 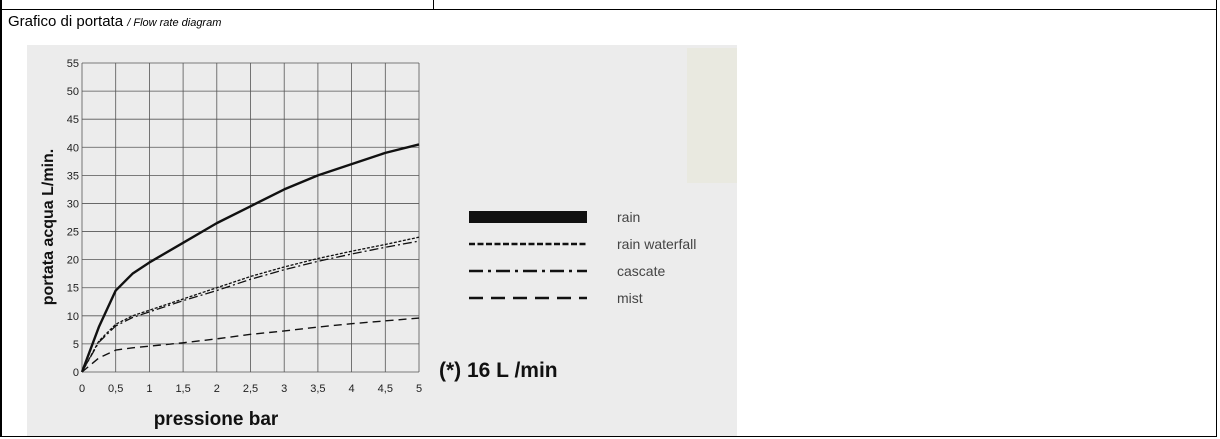 What do you see at coordinates (73, 261) in the screenshot?
I see `y-tick-label: 20` at bounding box center [73, 261].